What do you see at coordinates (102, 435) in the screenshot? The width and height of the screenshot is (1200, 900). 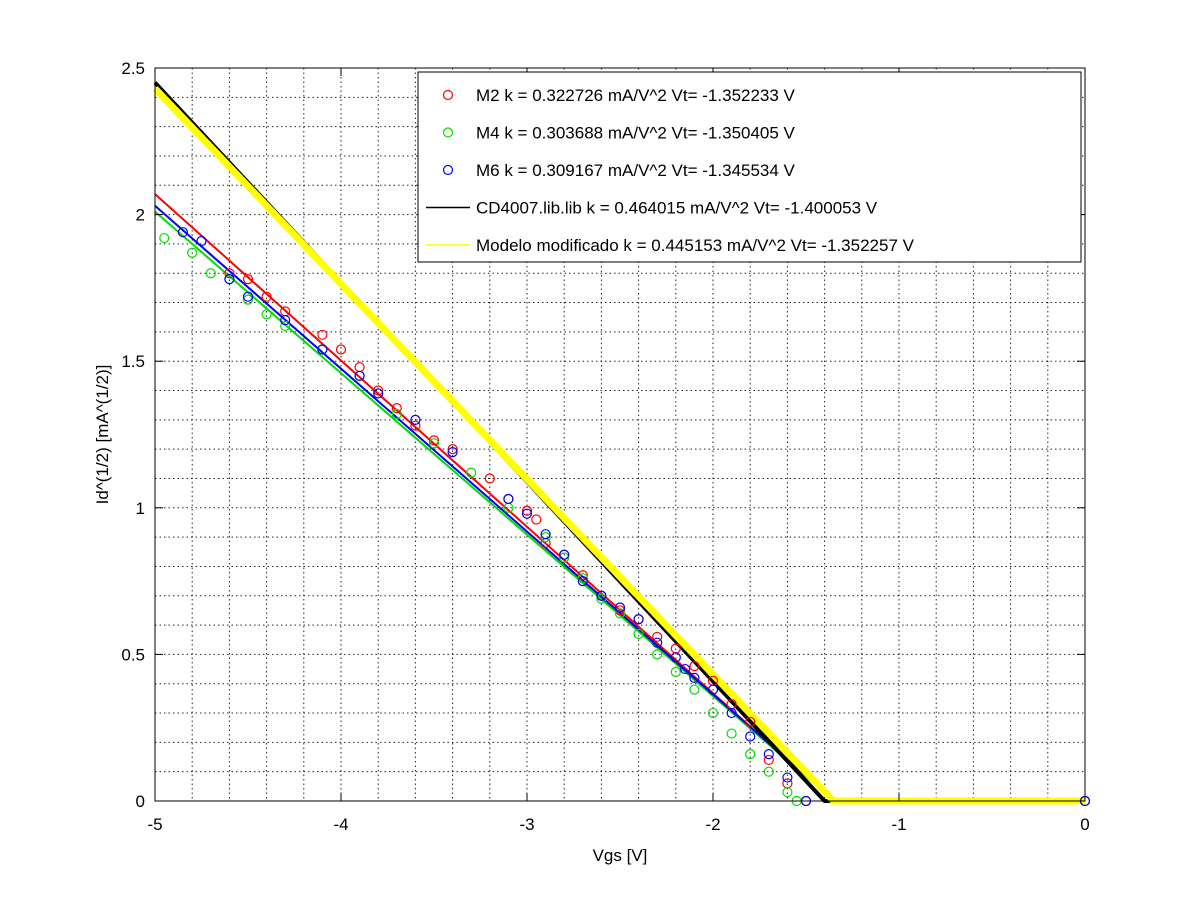 I see `y-axis-label: Id^(1/2) [mA^(1/2)]` at bounding box center [102, 435].